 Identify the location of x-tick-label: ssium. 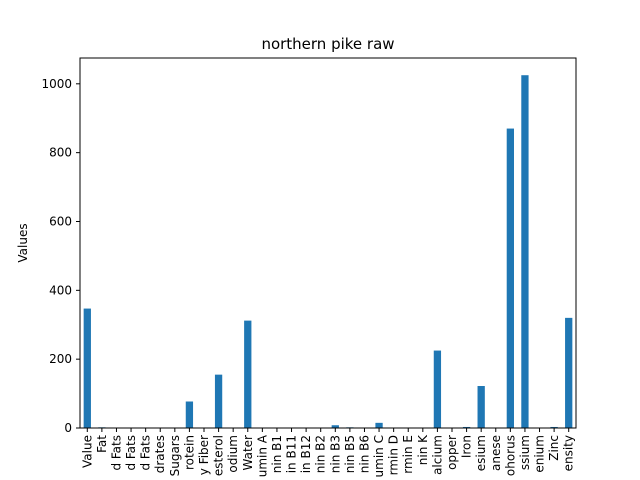
(525, 452).